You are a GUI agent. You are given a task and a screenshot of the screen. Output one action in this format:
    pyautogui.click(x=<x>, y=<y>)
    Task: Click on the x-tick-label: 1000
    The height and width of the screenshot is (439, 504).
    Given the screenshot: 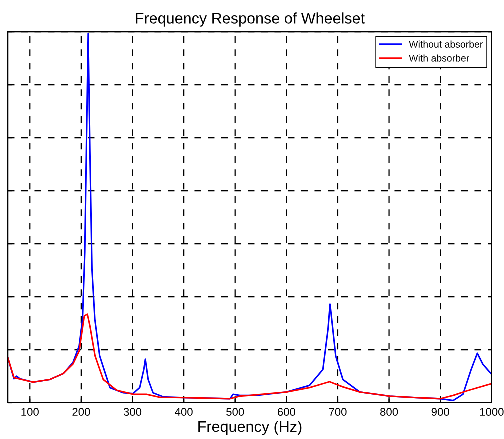 What is the action you would take?
    pyautogui.click(x=492, y=412)
    